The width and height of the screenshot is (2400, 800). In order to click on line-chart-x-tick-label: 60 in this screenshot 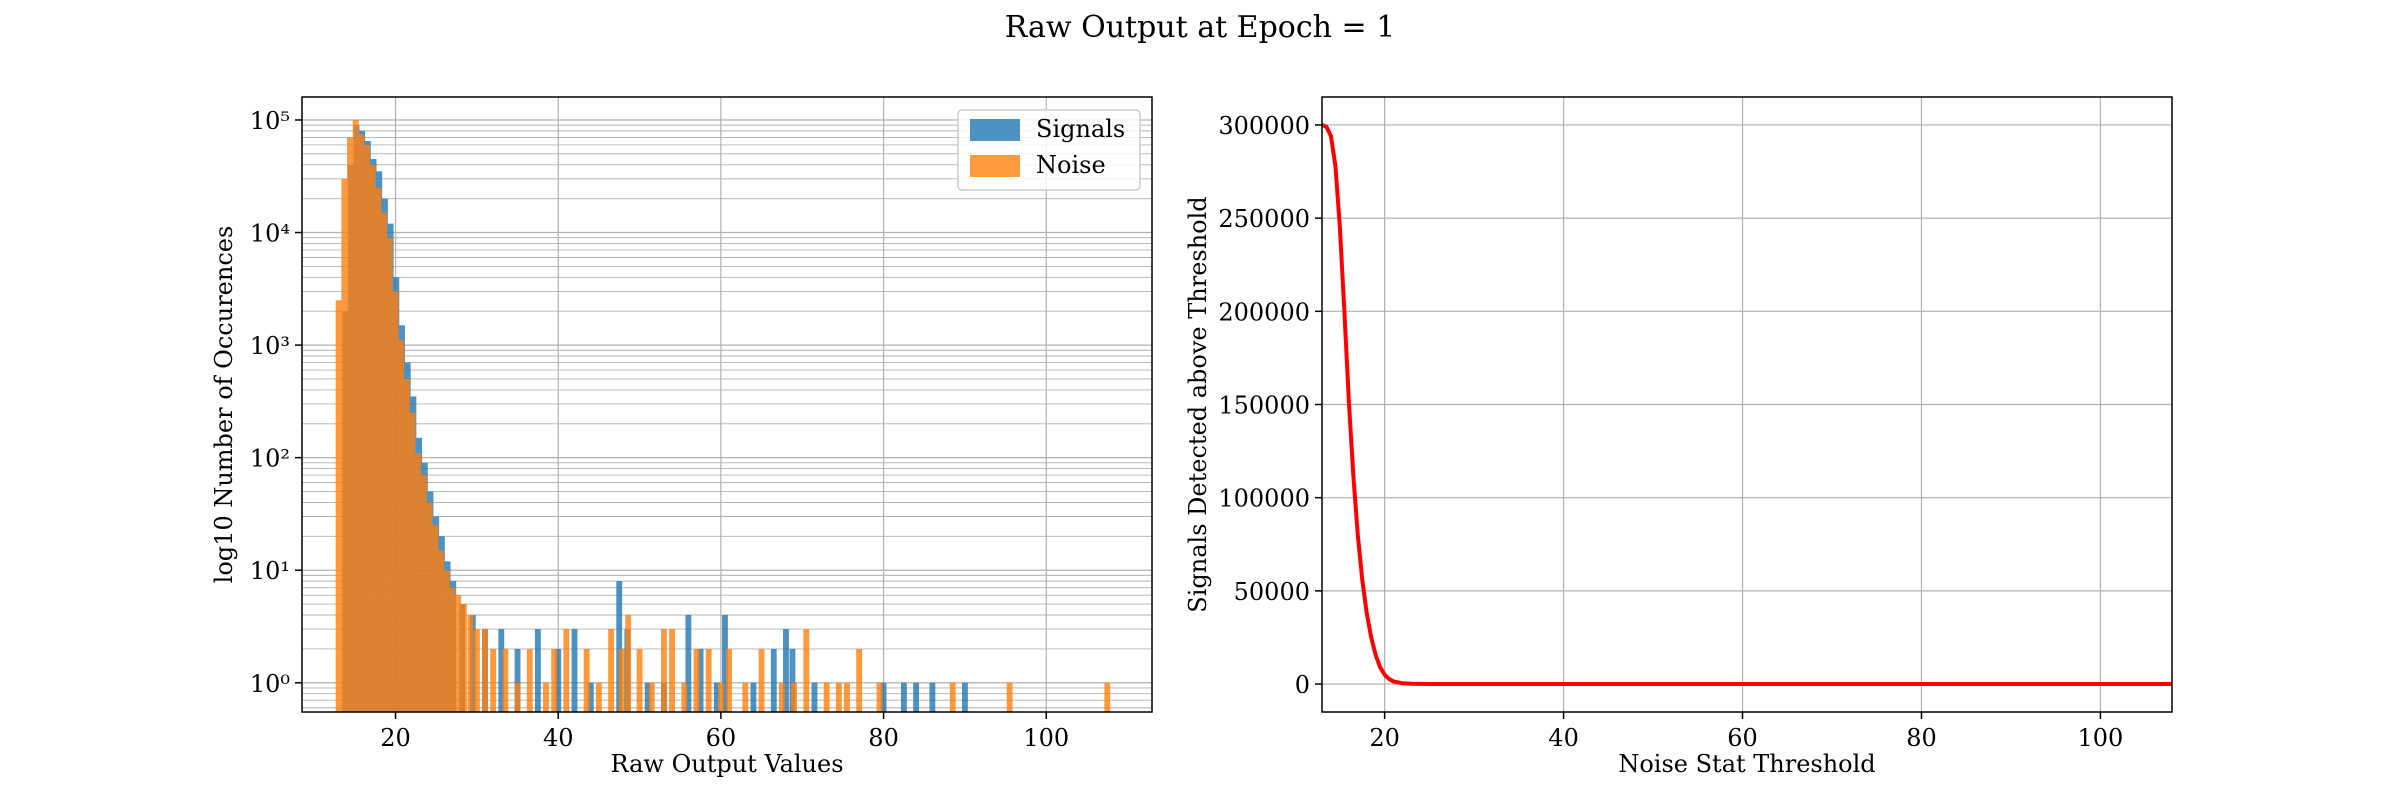, I will do `click(1742, 738)`.